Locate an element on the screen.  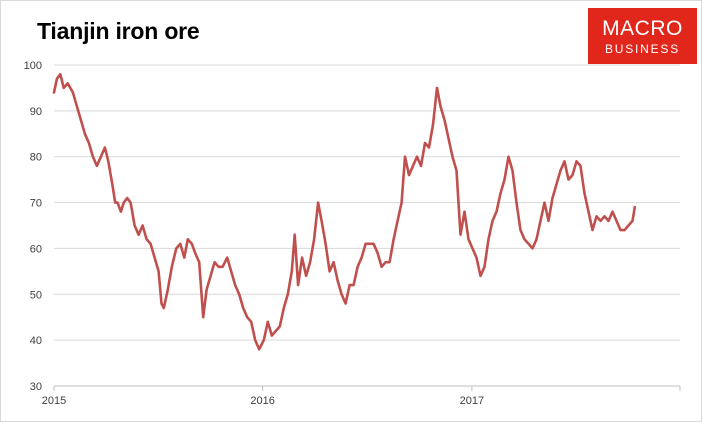
macro-business-logo: MACRO BUSINESS is located at coordinates (642, 36).